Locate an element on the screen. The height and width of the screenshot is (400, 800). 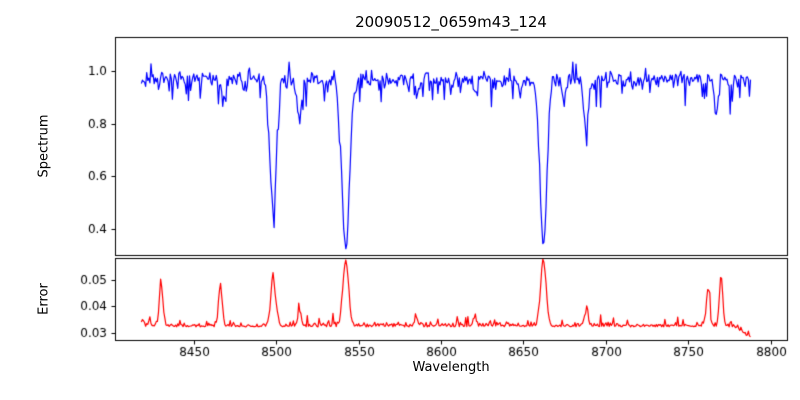
wavelength-axis-label: Wavelength is located at coordinates (451, 367).